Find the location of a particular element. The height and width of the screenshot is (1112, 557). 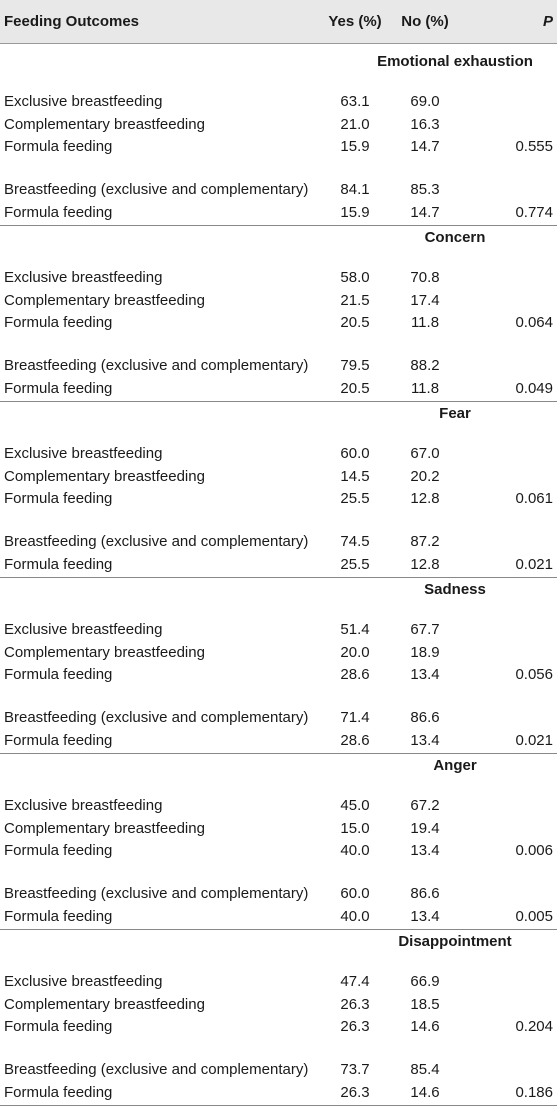

cell: 0.064 is located at coordinates (534, 322).